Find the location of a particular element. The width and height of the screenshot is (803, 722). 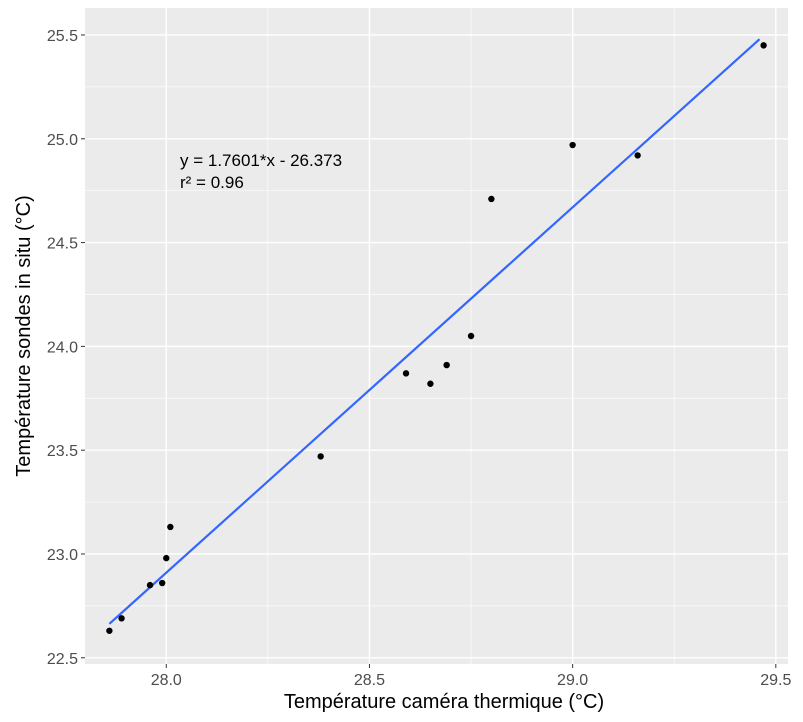

y-tick-label: 22.5 is located at coordinates (62, 659).